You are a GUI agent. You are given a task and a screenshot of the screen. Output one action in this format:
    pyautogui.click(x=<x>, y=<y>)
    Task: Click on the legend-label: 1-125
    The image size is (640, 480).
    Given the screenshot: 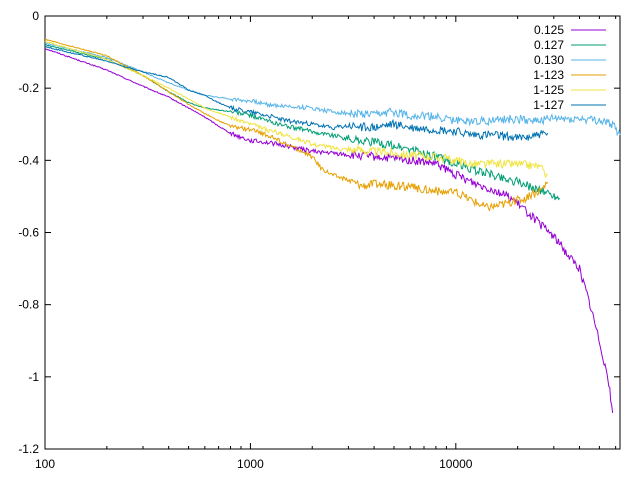 What is the action you would take?
    pyautogui.click(x=548, y=90)
    